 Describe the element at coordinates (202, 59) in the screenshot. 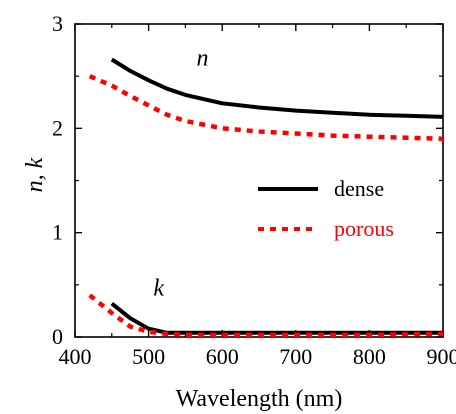

I see `annotation-n: n` at that location.